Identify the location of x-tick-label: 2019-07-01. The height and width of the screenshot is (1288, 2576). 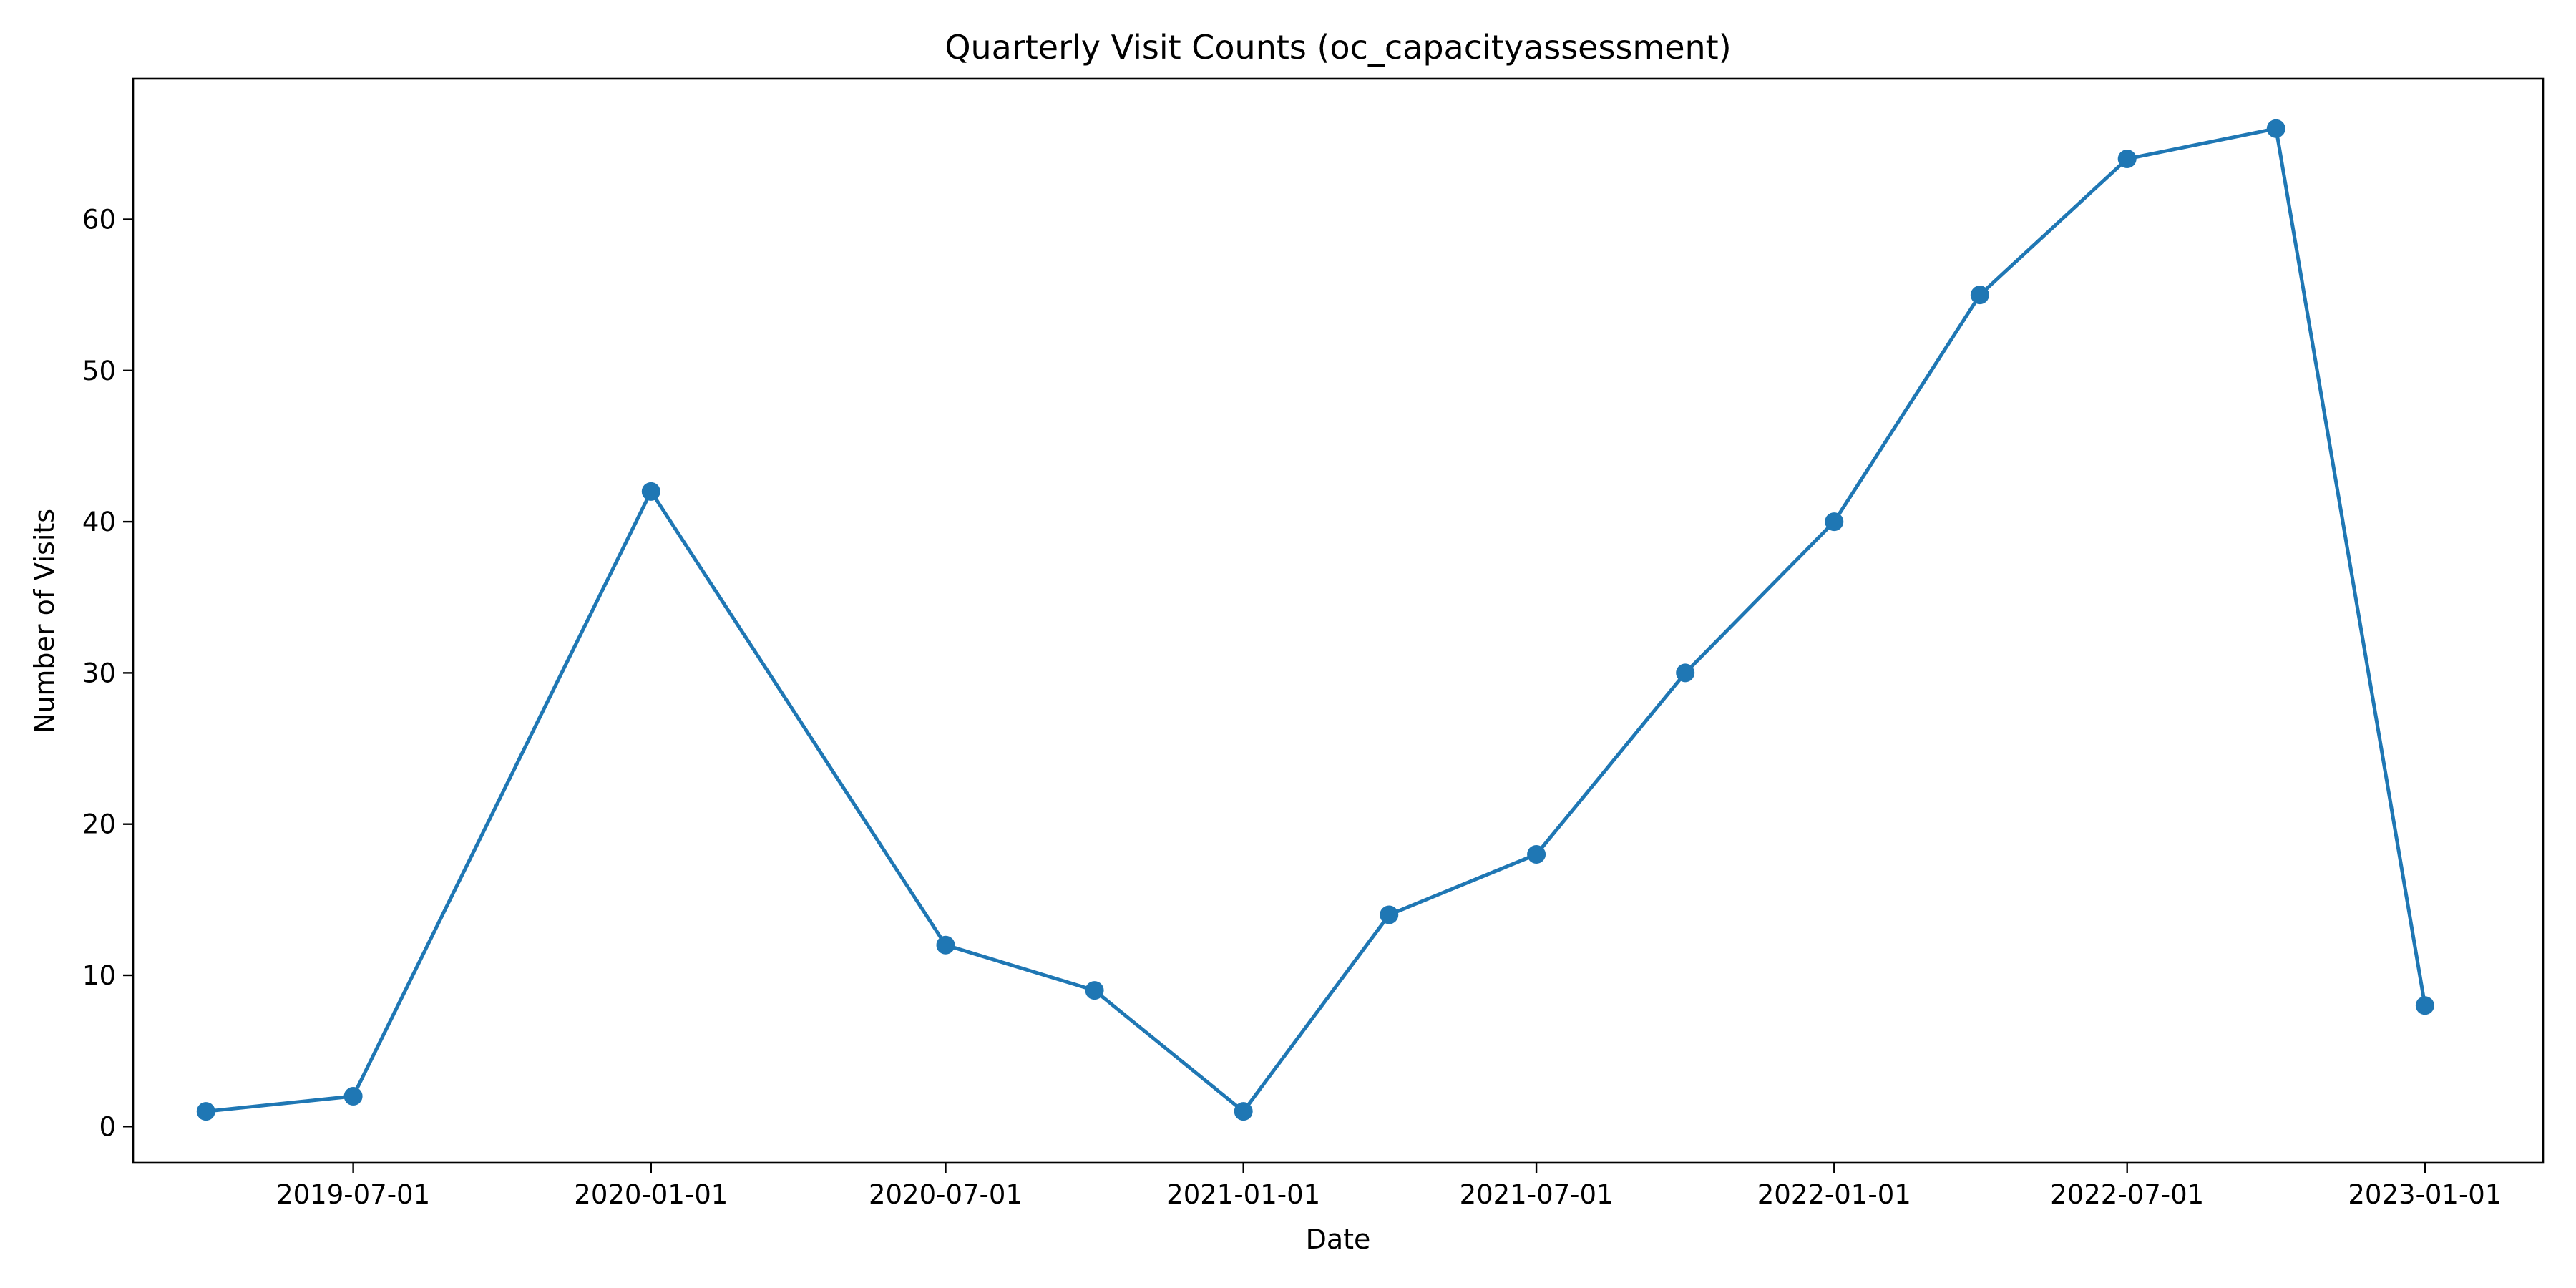
(353, 1194).